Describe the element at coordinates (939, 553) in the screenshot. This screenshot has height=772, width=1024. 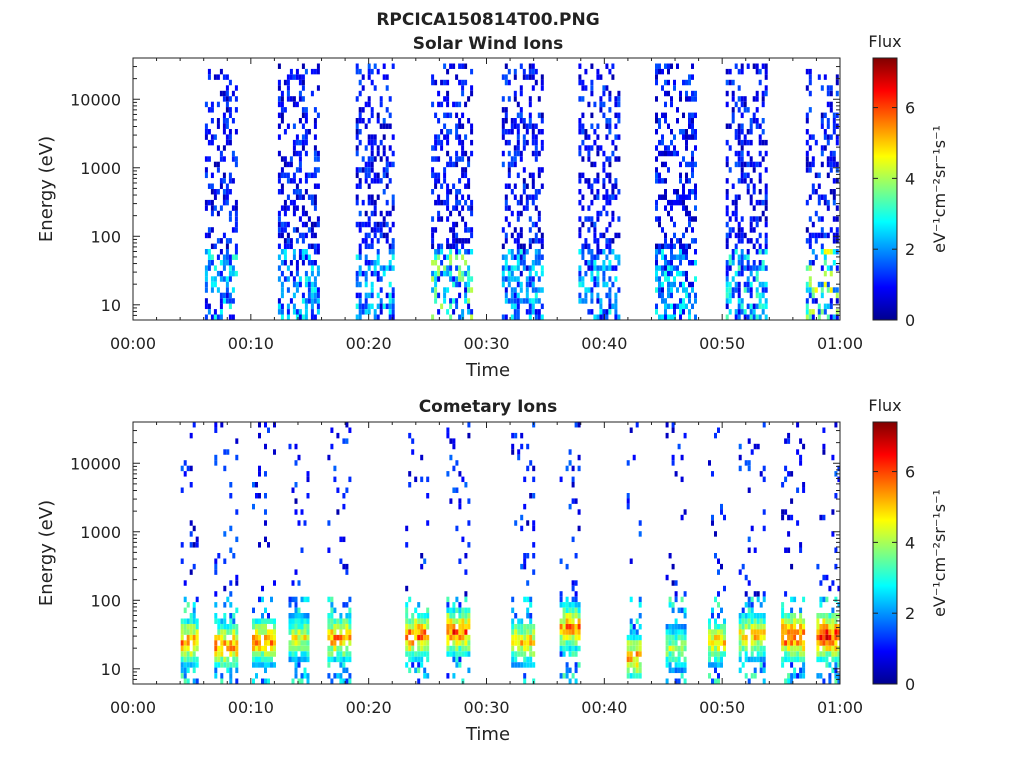
I see `colorbar-bottom-label: eV⁻¹cm⁻²sr⁻¹s⁻¹` at that location.